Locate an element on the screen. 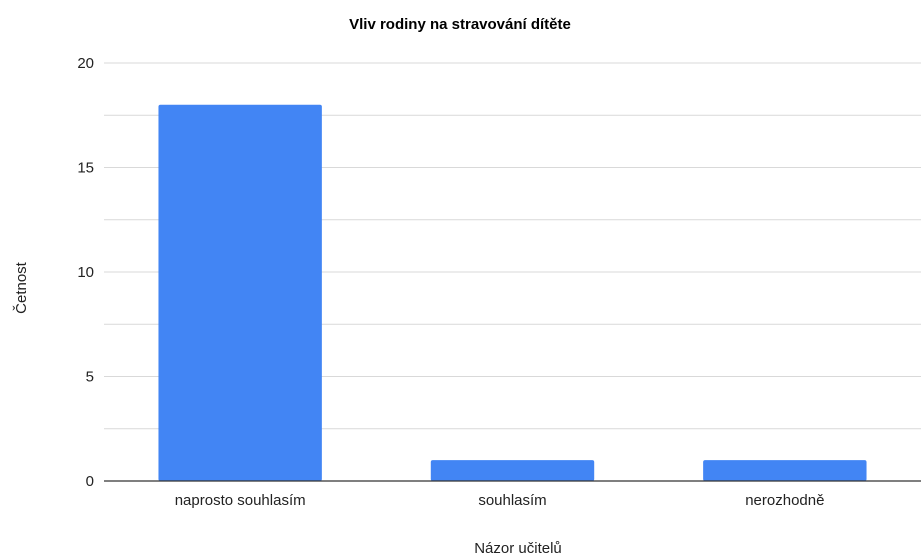 This screenshot has width=921, height=557. x-tick-labels: naprosto souhlasím souhlasím nerozhodně is located at coordinates (500, 500).